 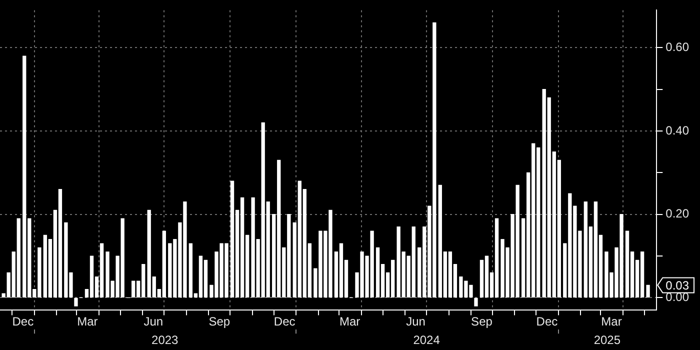 What do you see at coordinates (165, 340) in the screenshot?
I see `x2-tick-label: 2023` at bounding box center [165, 340].